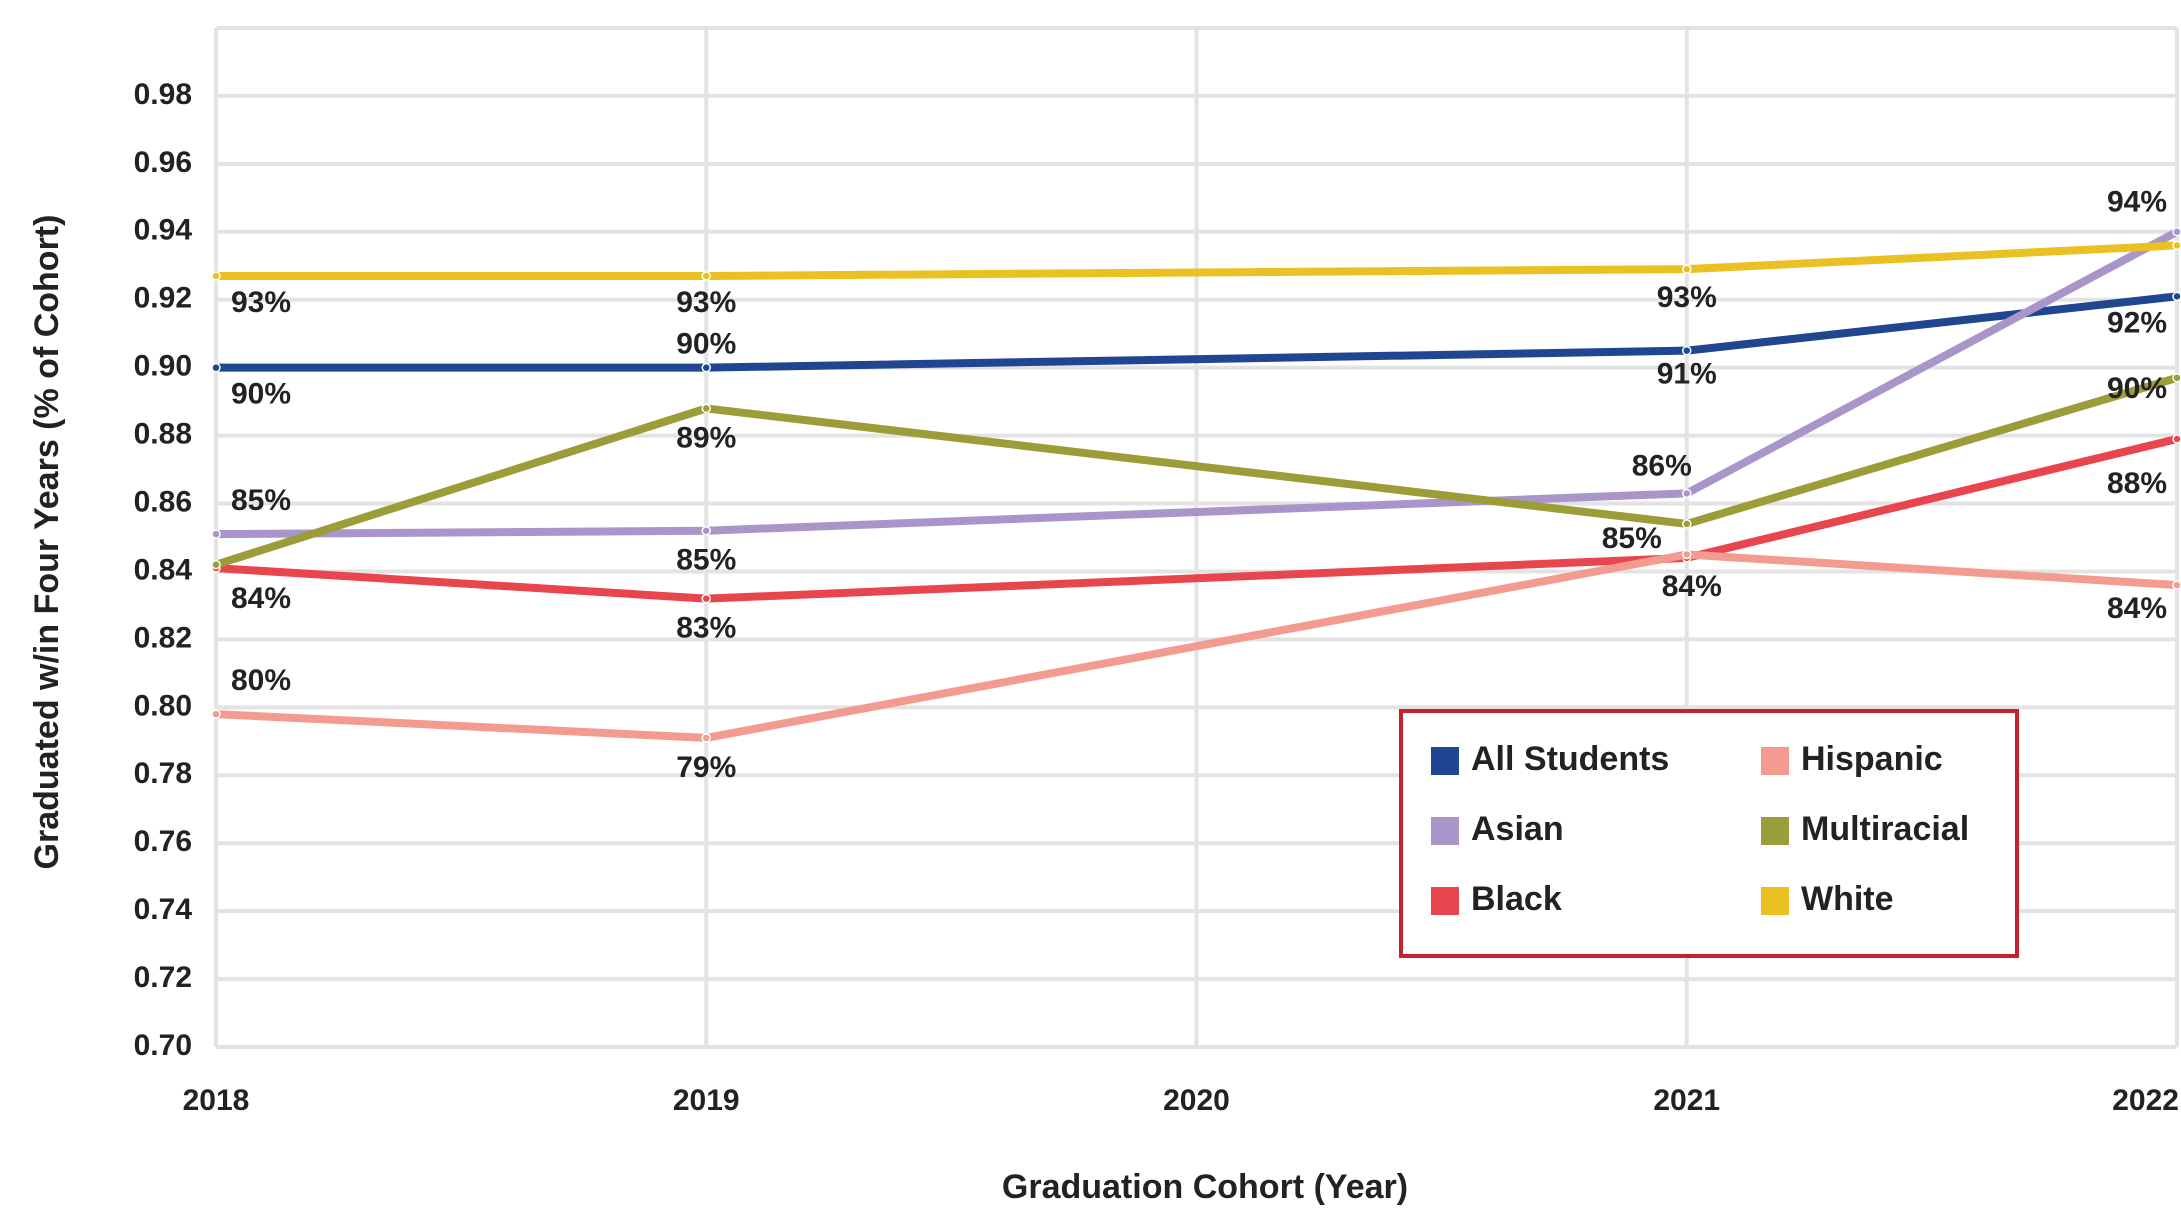  What do you see at coordinates (163, 162) in the screenshot?
I see `y-tick-label: 0.96` at bounding box center [163, 162].